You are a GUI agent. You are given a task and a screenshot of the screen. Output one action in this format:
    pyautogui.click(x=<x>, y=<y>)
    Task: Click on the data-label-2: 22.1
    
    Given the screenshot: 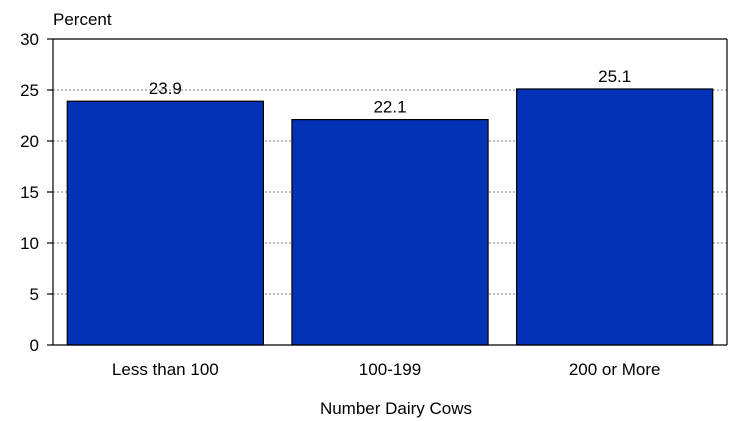 What is the action you would take?
    pyautogui.click(x=389, y=107)
    